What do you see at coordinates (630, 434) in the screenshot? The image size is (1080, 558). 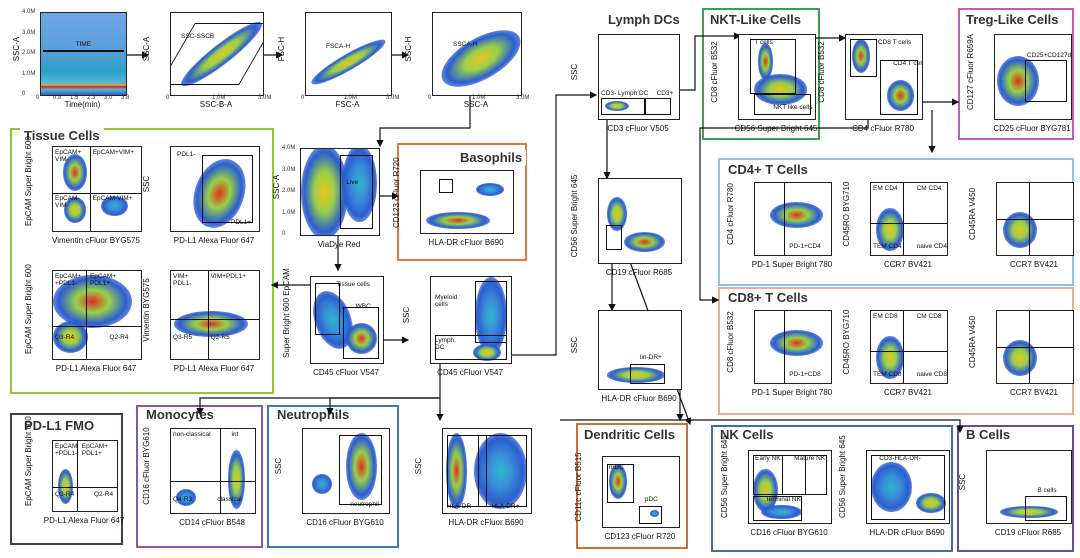 I see `dendritic-cells-title: Dendritic Cells` at bounding box center [630, 434].